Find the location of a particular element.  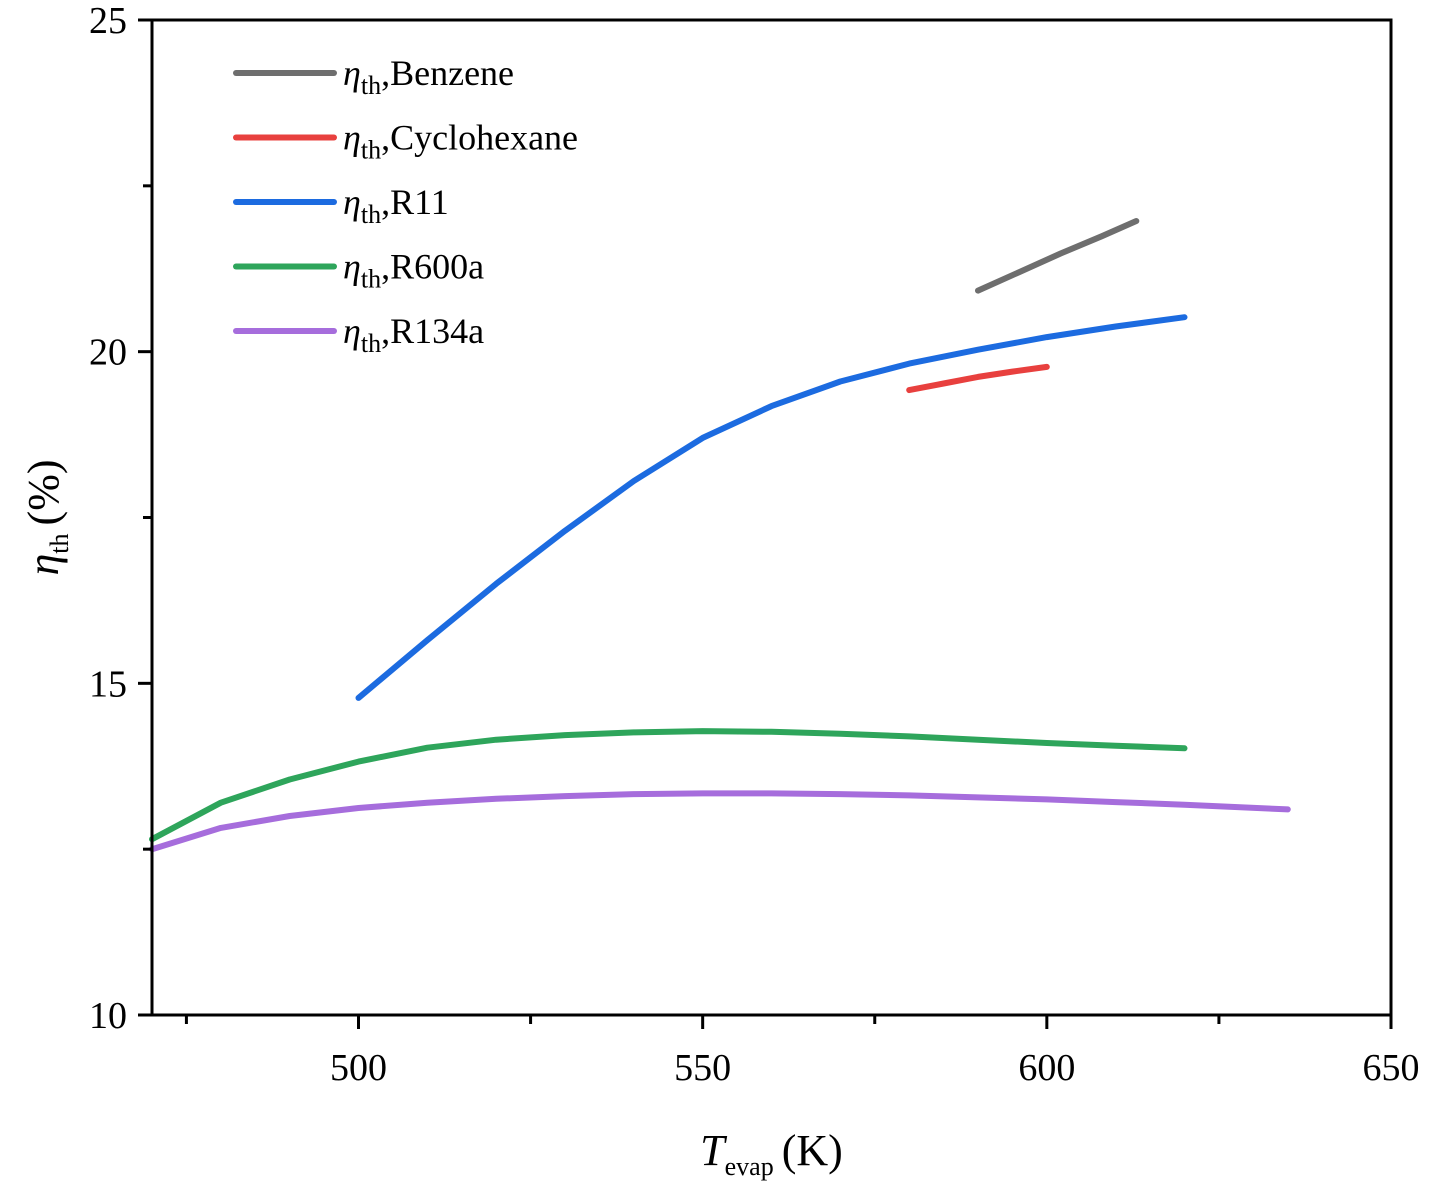

y-axis-unit: (%) is located at coordinates (43, 492).